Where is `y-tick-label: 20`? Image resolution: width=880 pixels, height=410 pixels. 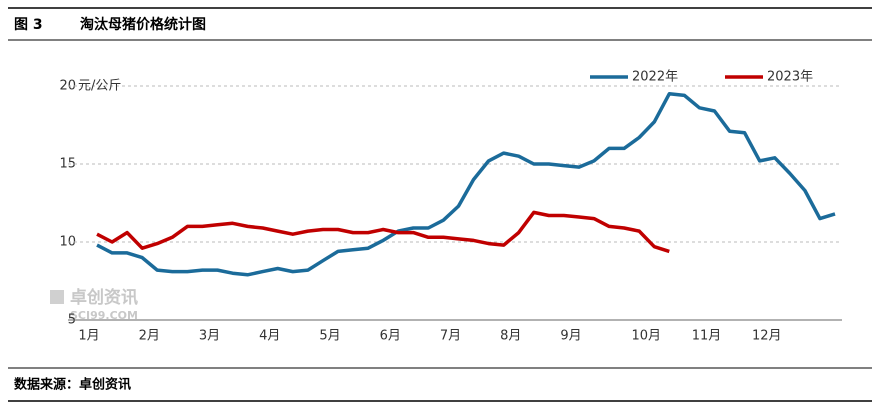
y-tick-label: 20 is located at coordinates (67, 86).